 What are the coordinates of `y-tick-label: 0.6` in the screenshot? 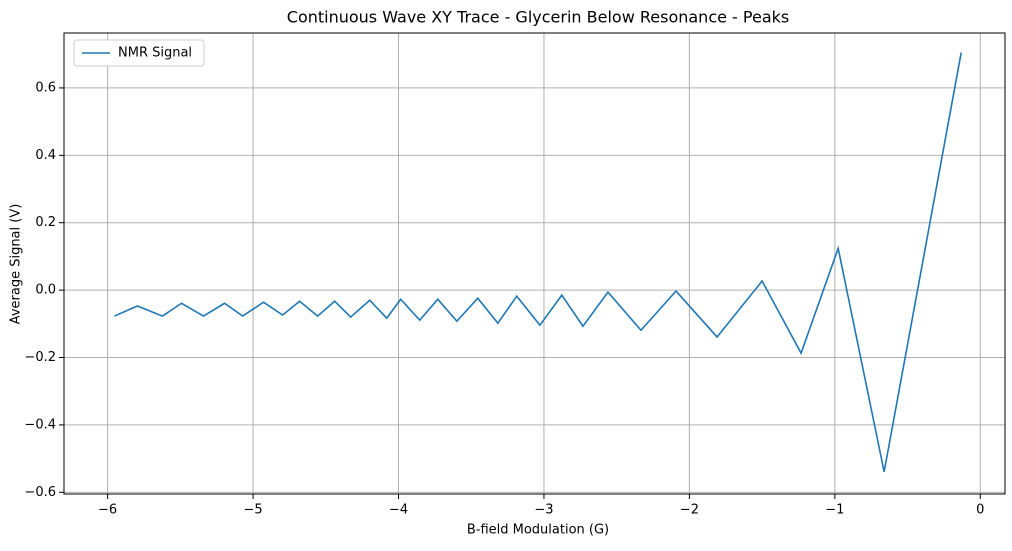 It's located at (45, 87).